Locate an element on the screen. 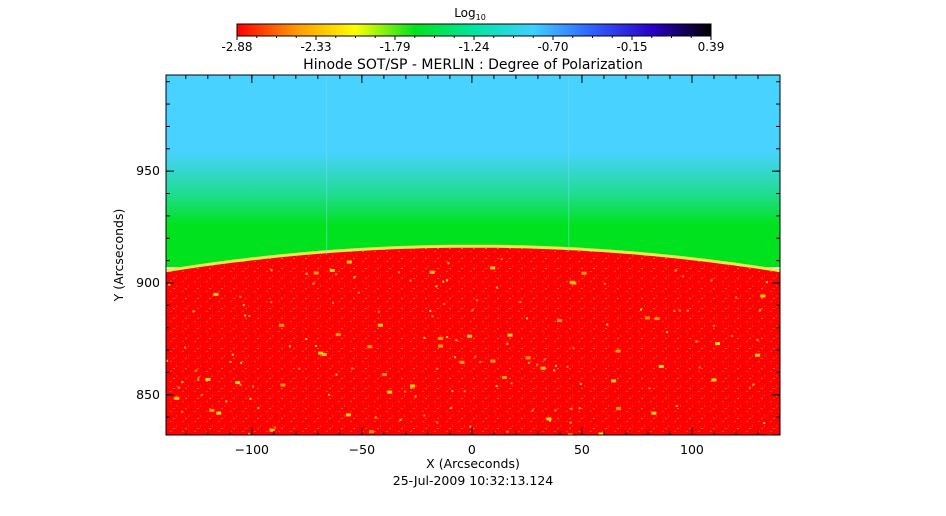 The image size is (946, 516). colorbar-tick-label: -0.70 is located at coordinates (552, 47).